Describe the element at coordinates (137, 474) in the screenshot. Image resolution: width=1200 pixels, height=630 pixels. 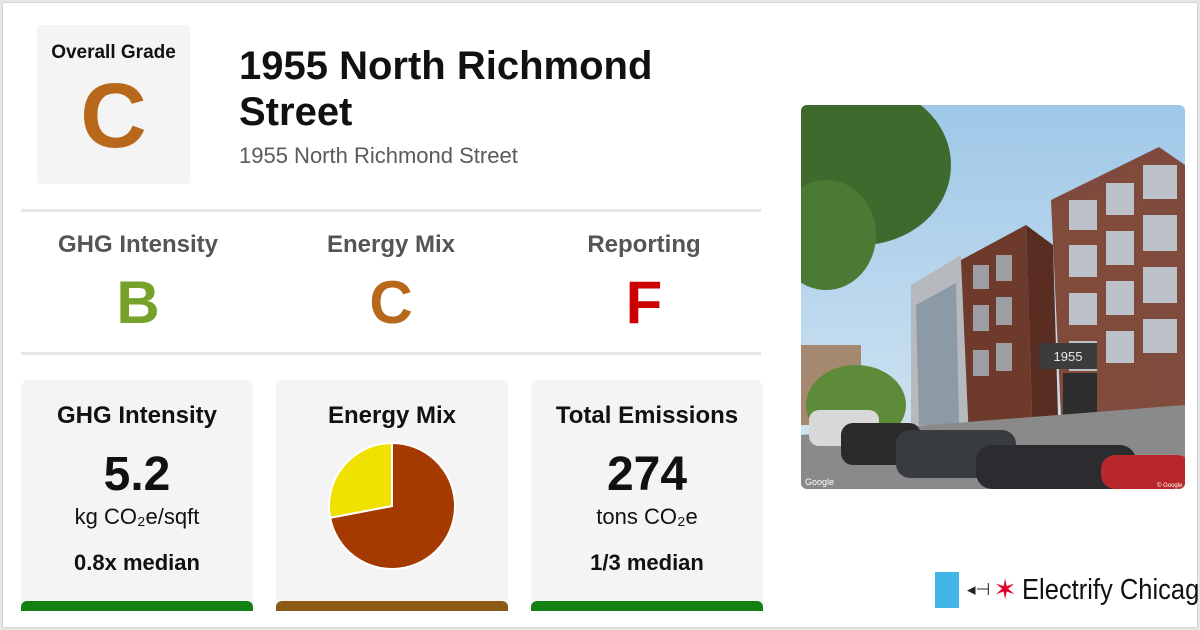
I see `ghg-intensity-value: 5.2` at that location.